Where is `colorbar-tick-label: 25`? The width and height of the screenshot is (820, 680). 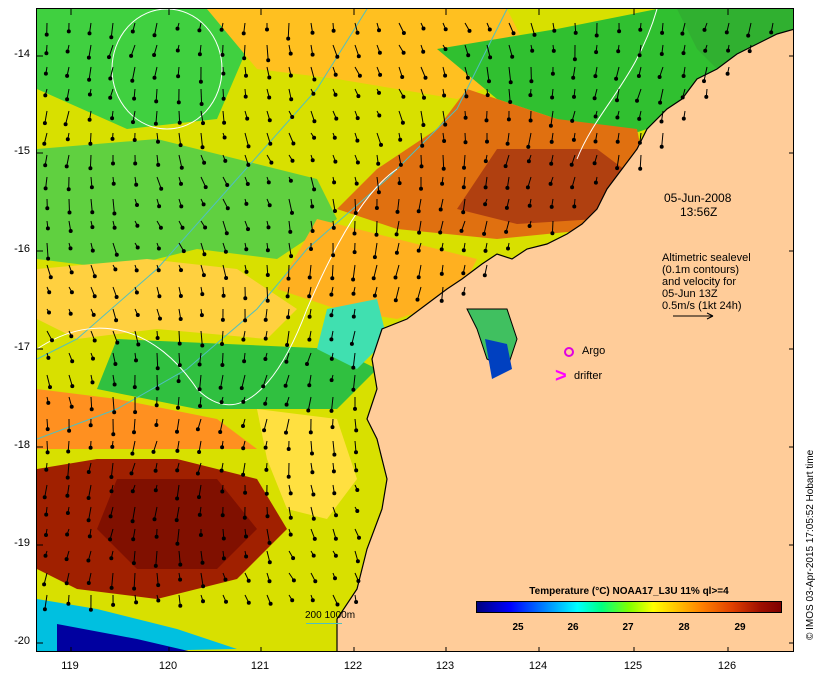
colorbar-tick-label: 25 is located at coordinates (518, 627).